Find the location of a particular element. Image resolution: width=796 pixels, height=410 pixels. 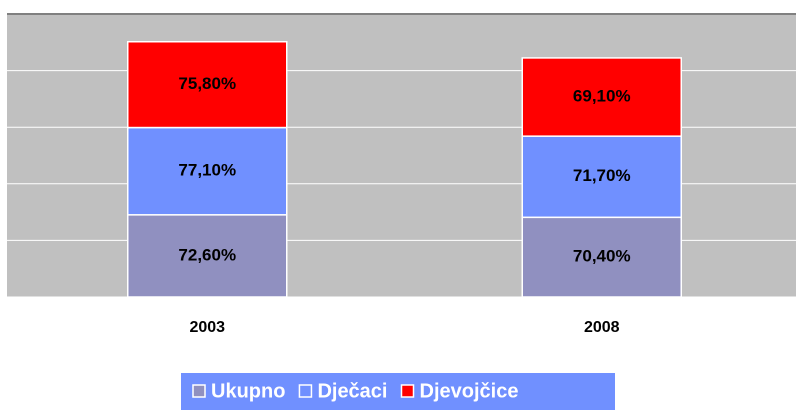

data-label: 70,40% is located at coordinates (602, 256).